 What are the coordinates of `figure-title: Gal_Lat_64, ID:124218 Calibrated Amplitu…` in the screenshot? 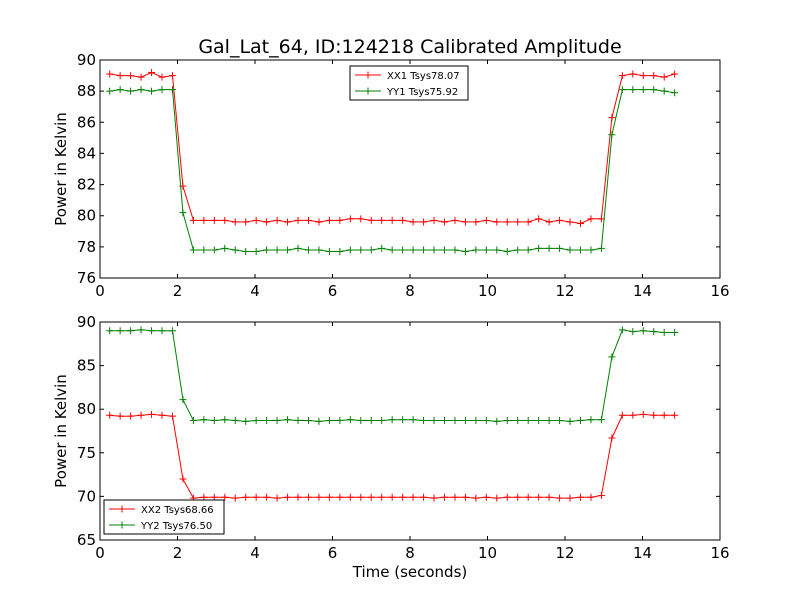 It's located at (409, 47).